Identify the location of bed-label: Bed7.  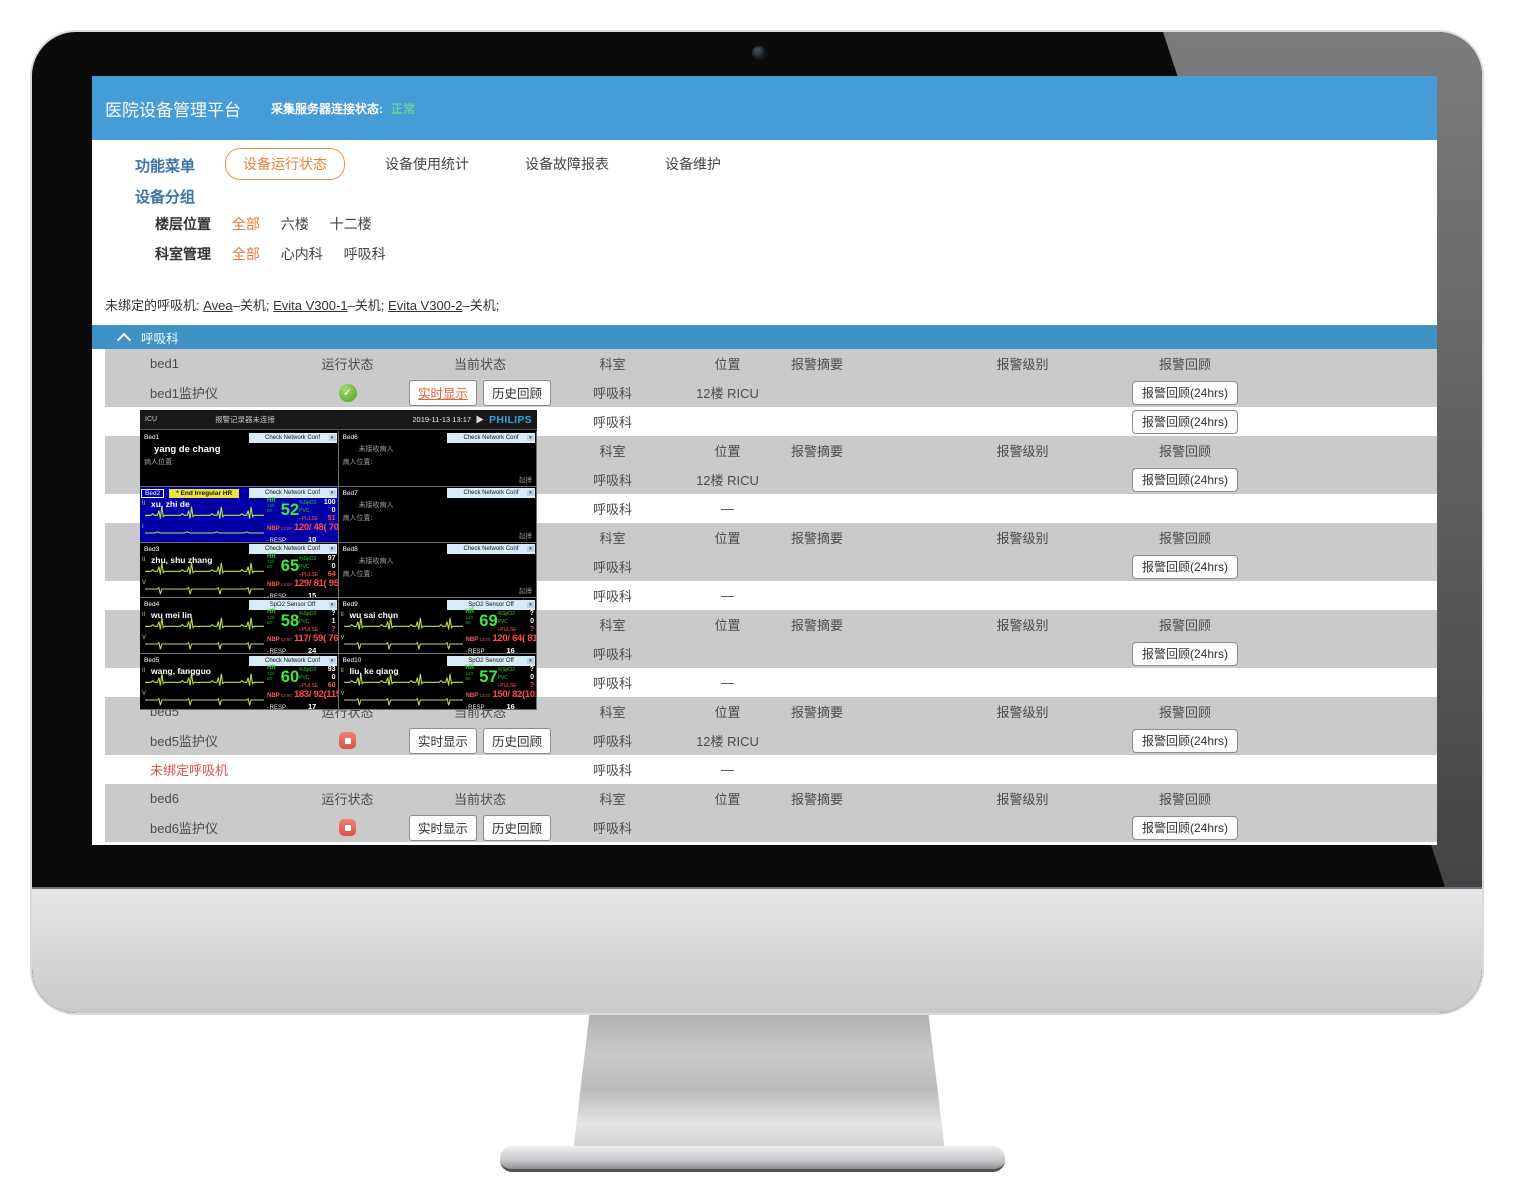
(350, 493).